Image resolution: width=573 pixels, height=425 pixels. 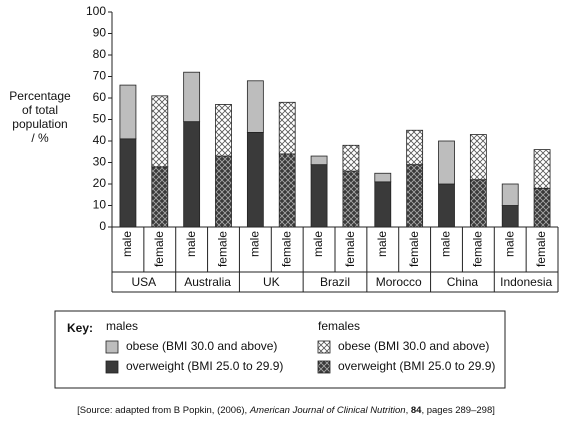 I want to click on group-label: China, so click(x=463, y=282).